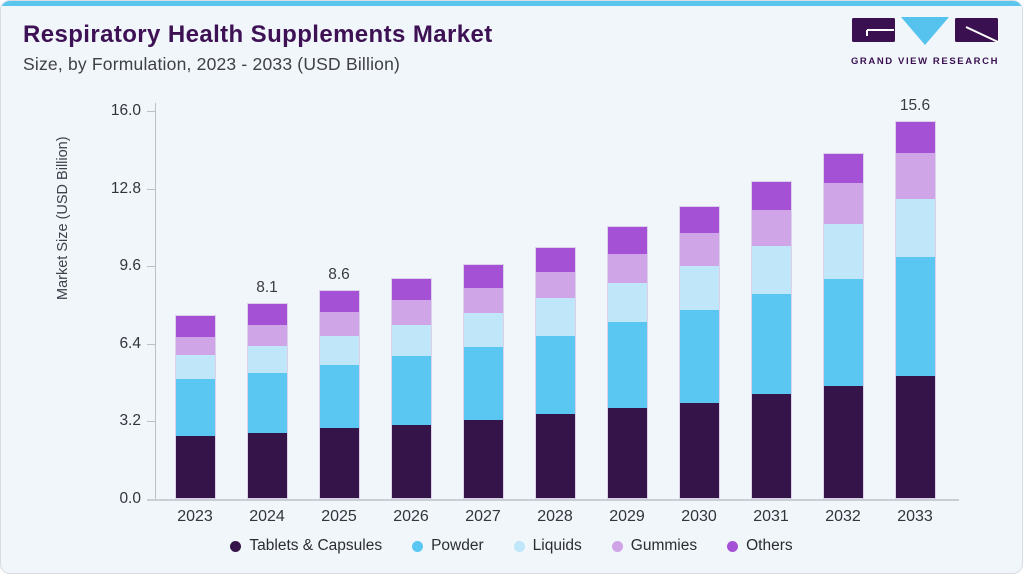 This screenshot has height=576, width=1025. I want to click on bar-2033, so click(915, 309).